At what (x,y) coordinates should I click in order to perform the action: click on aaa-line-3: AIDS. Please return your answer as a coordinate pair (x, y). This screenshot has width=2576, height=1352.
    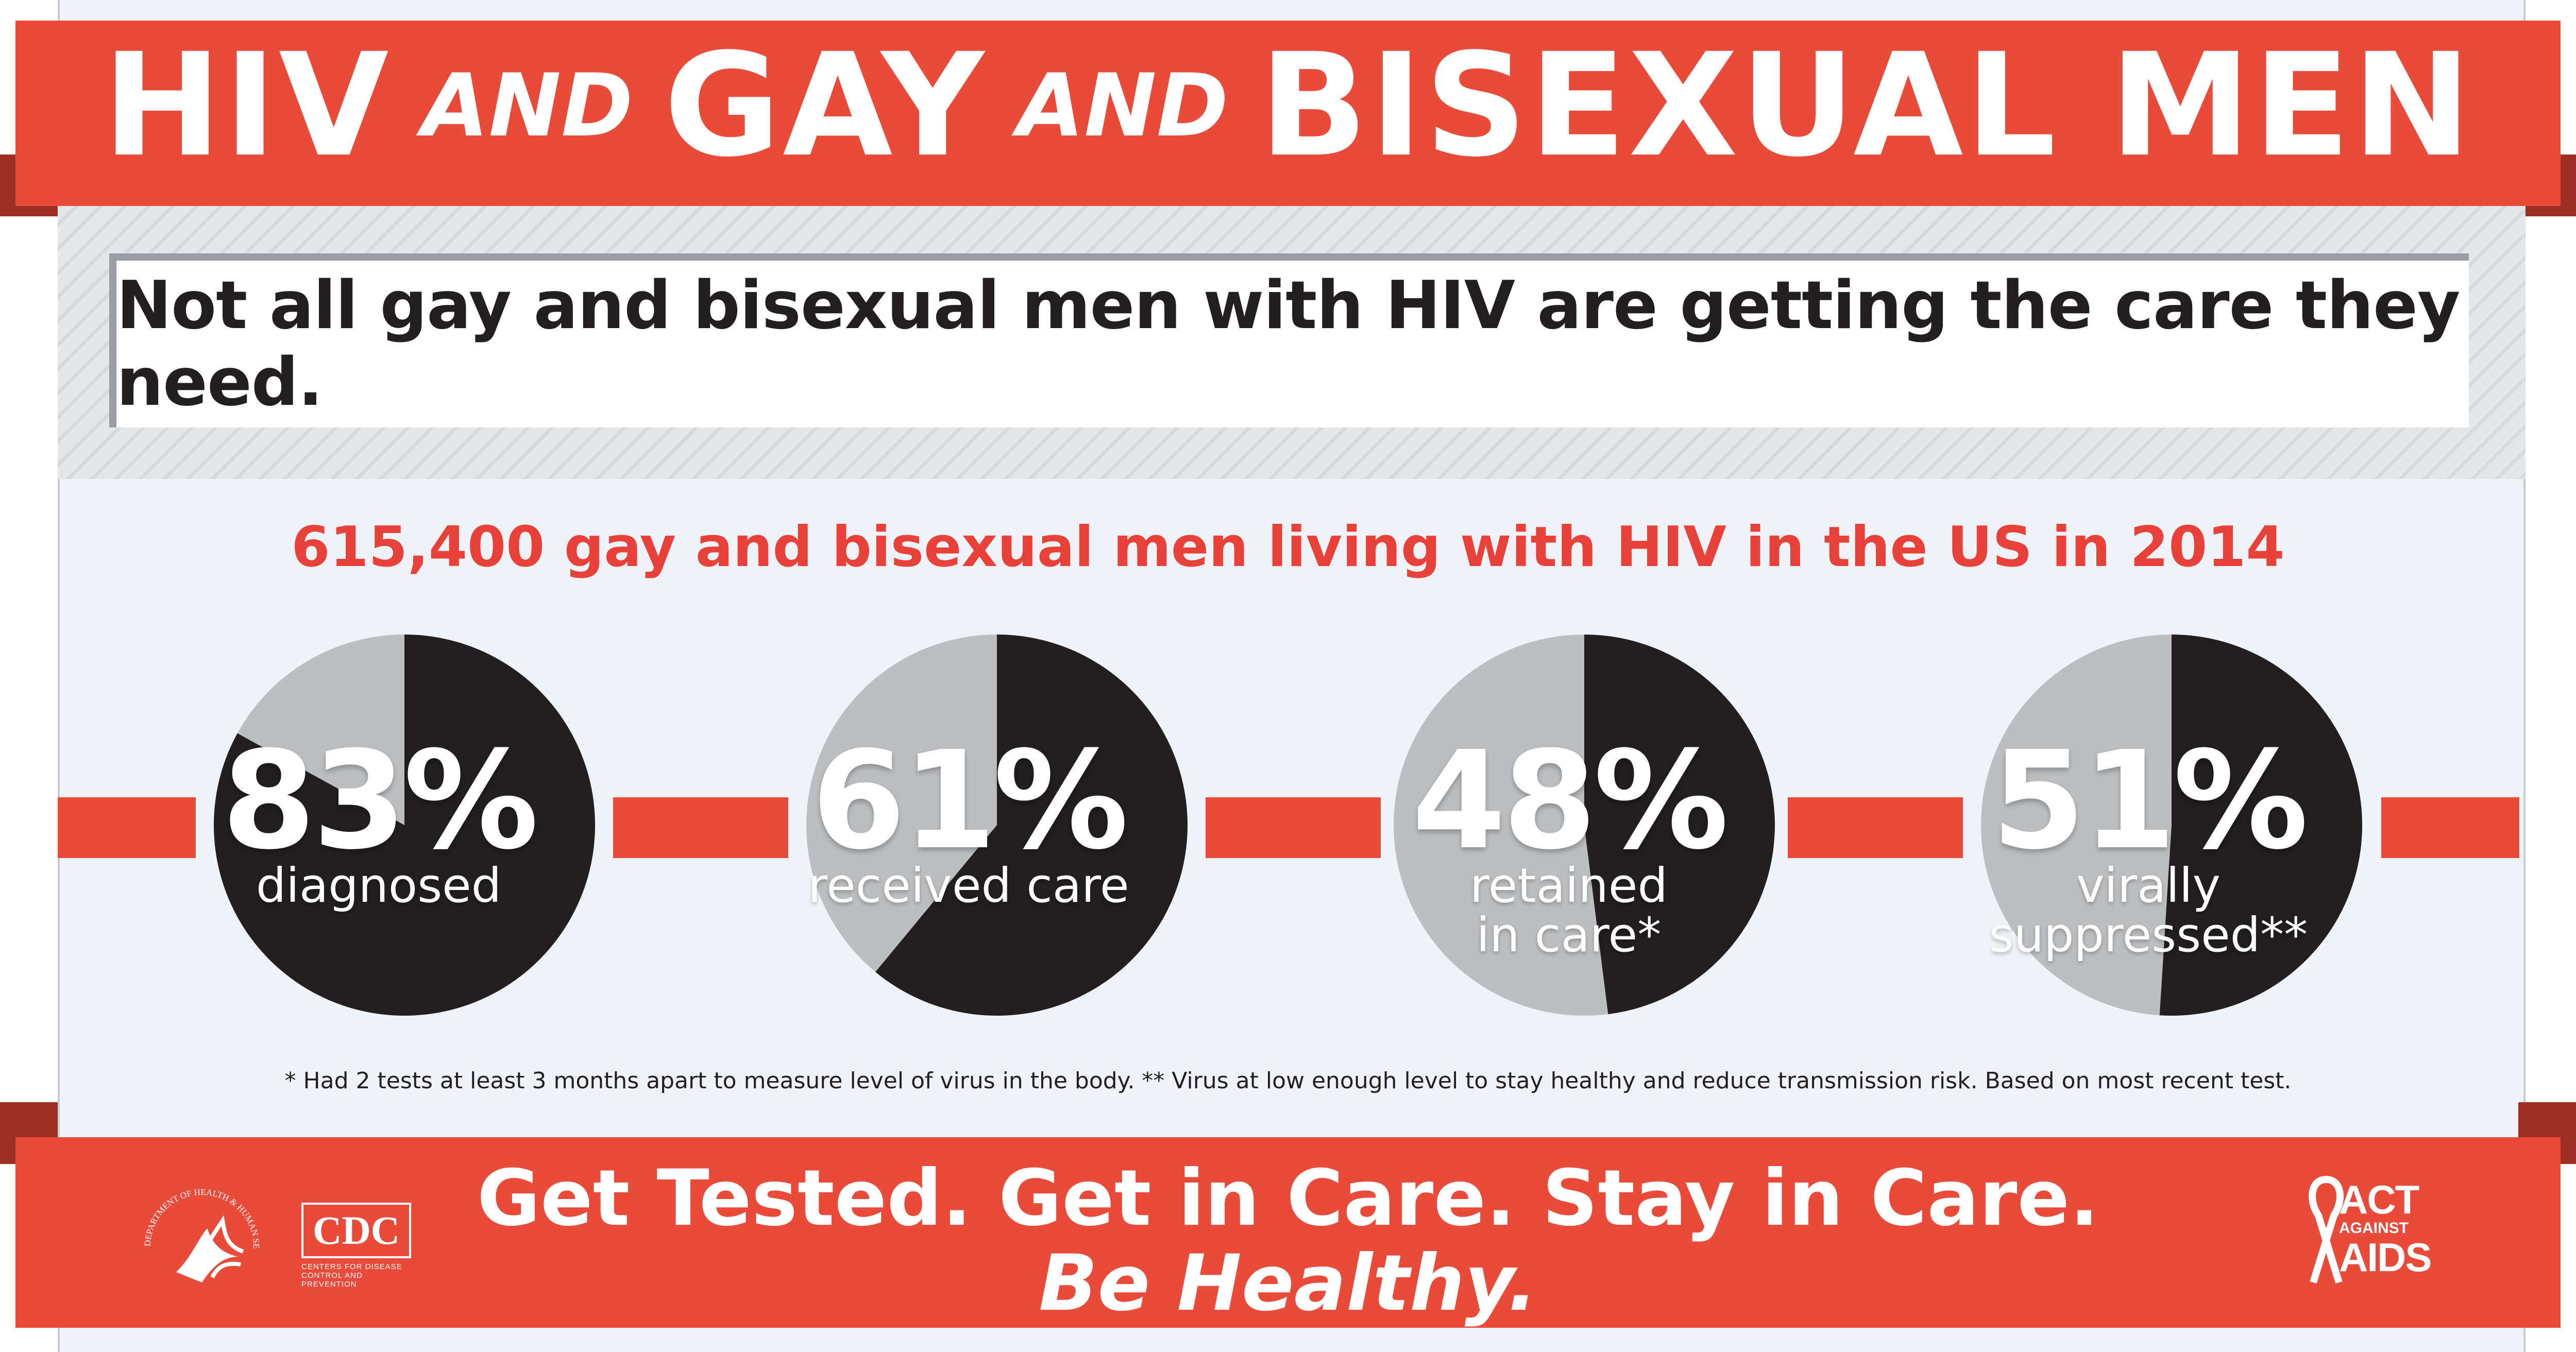
    Looking at the image, I should click on (2385, 1257).